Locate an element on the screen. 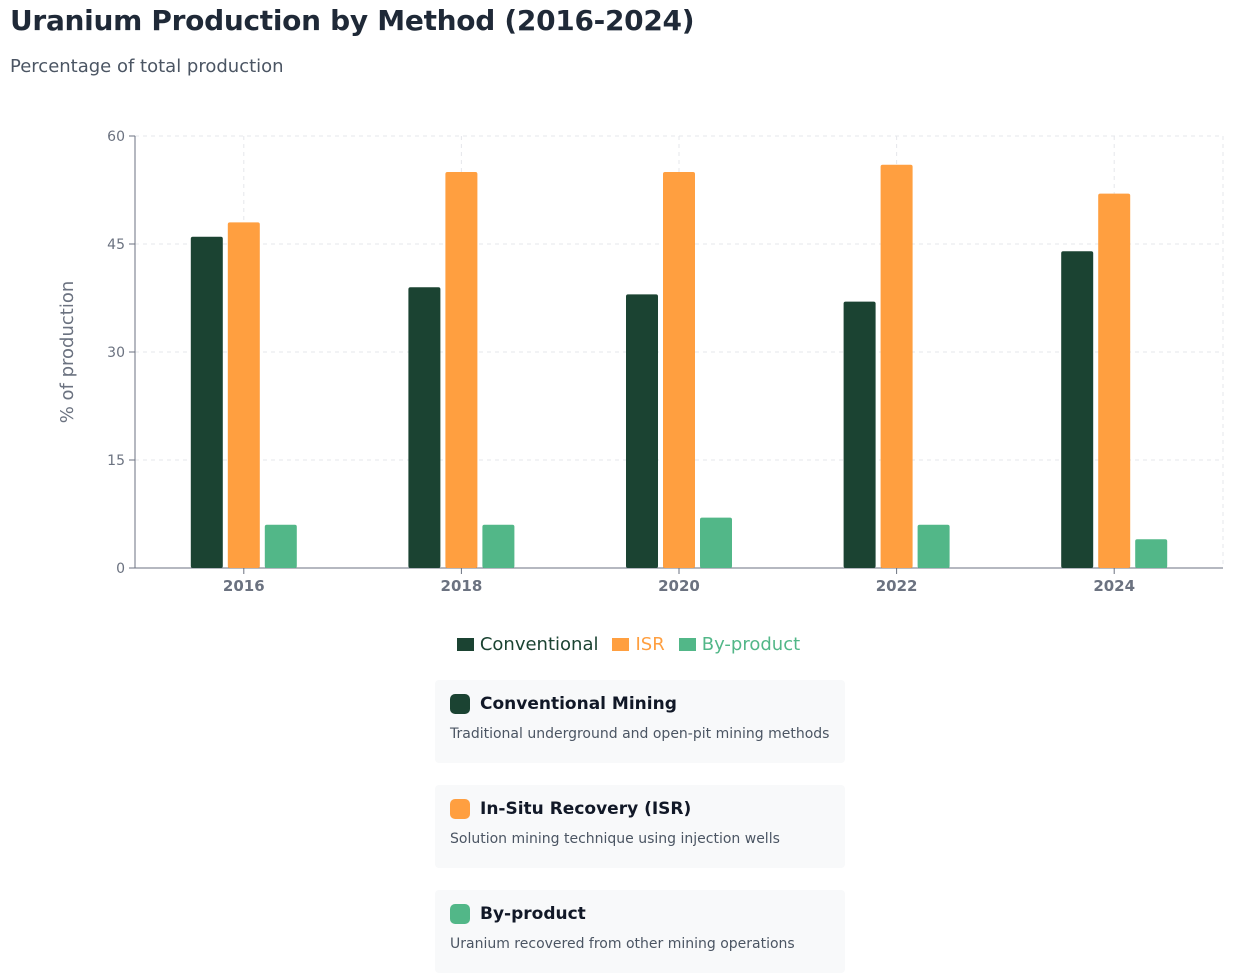 This screenshot has width=1257, height=973. y-tick-label: 60 is located at coordinates (116, 137).